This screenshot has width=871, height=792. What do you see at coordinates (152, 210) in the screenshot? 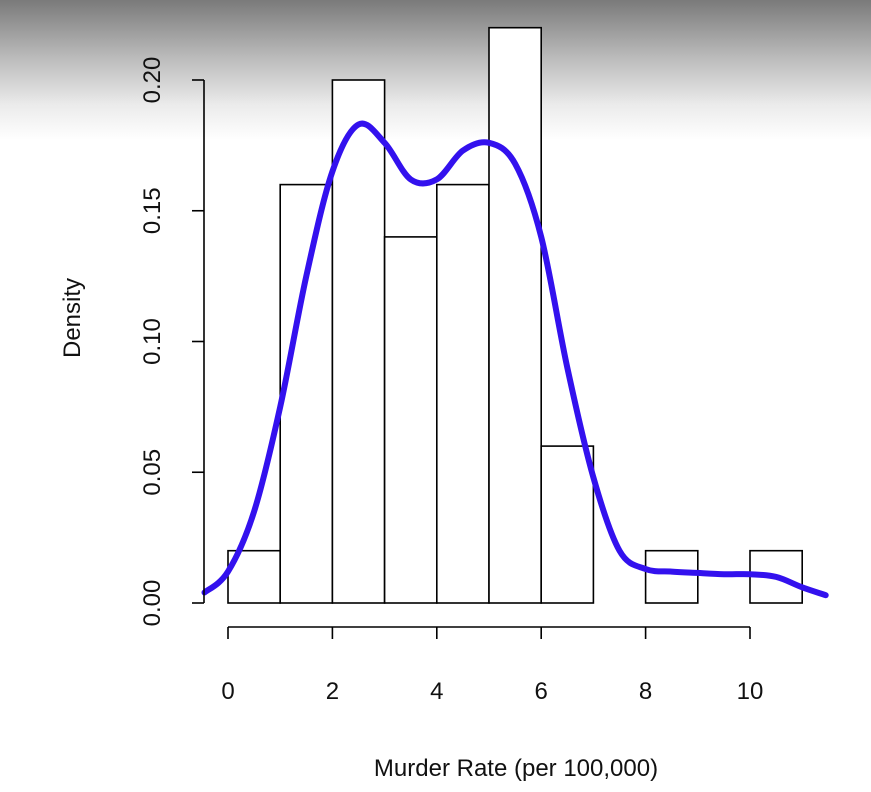
I see `y-tick-label-3: 0.15` at bounding box center [152, 210].